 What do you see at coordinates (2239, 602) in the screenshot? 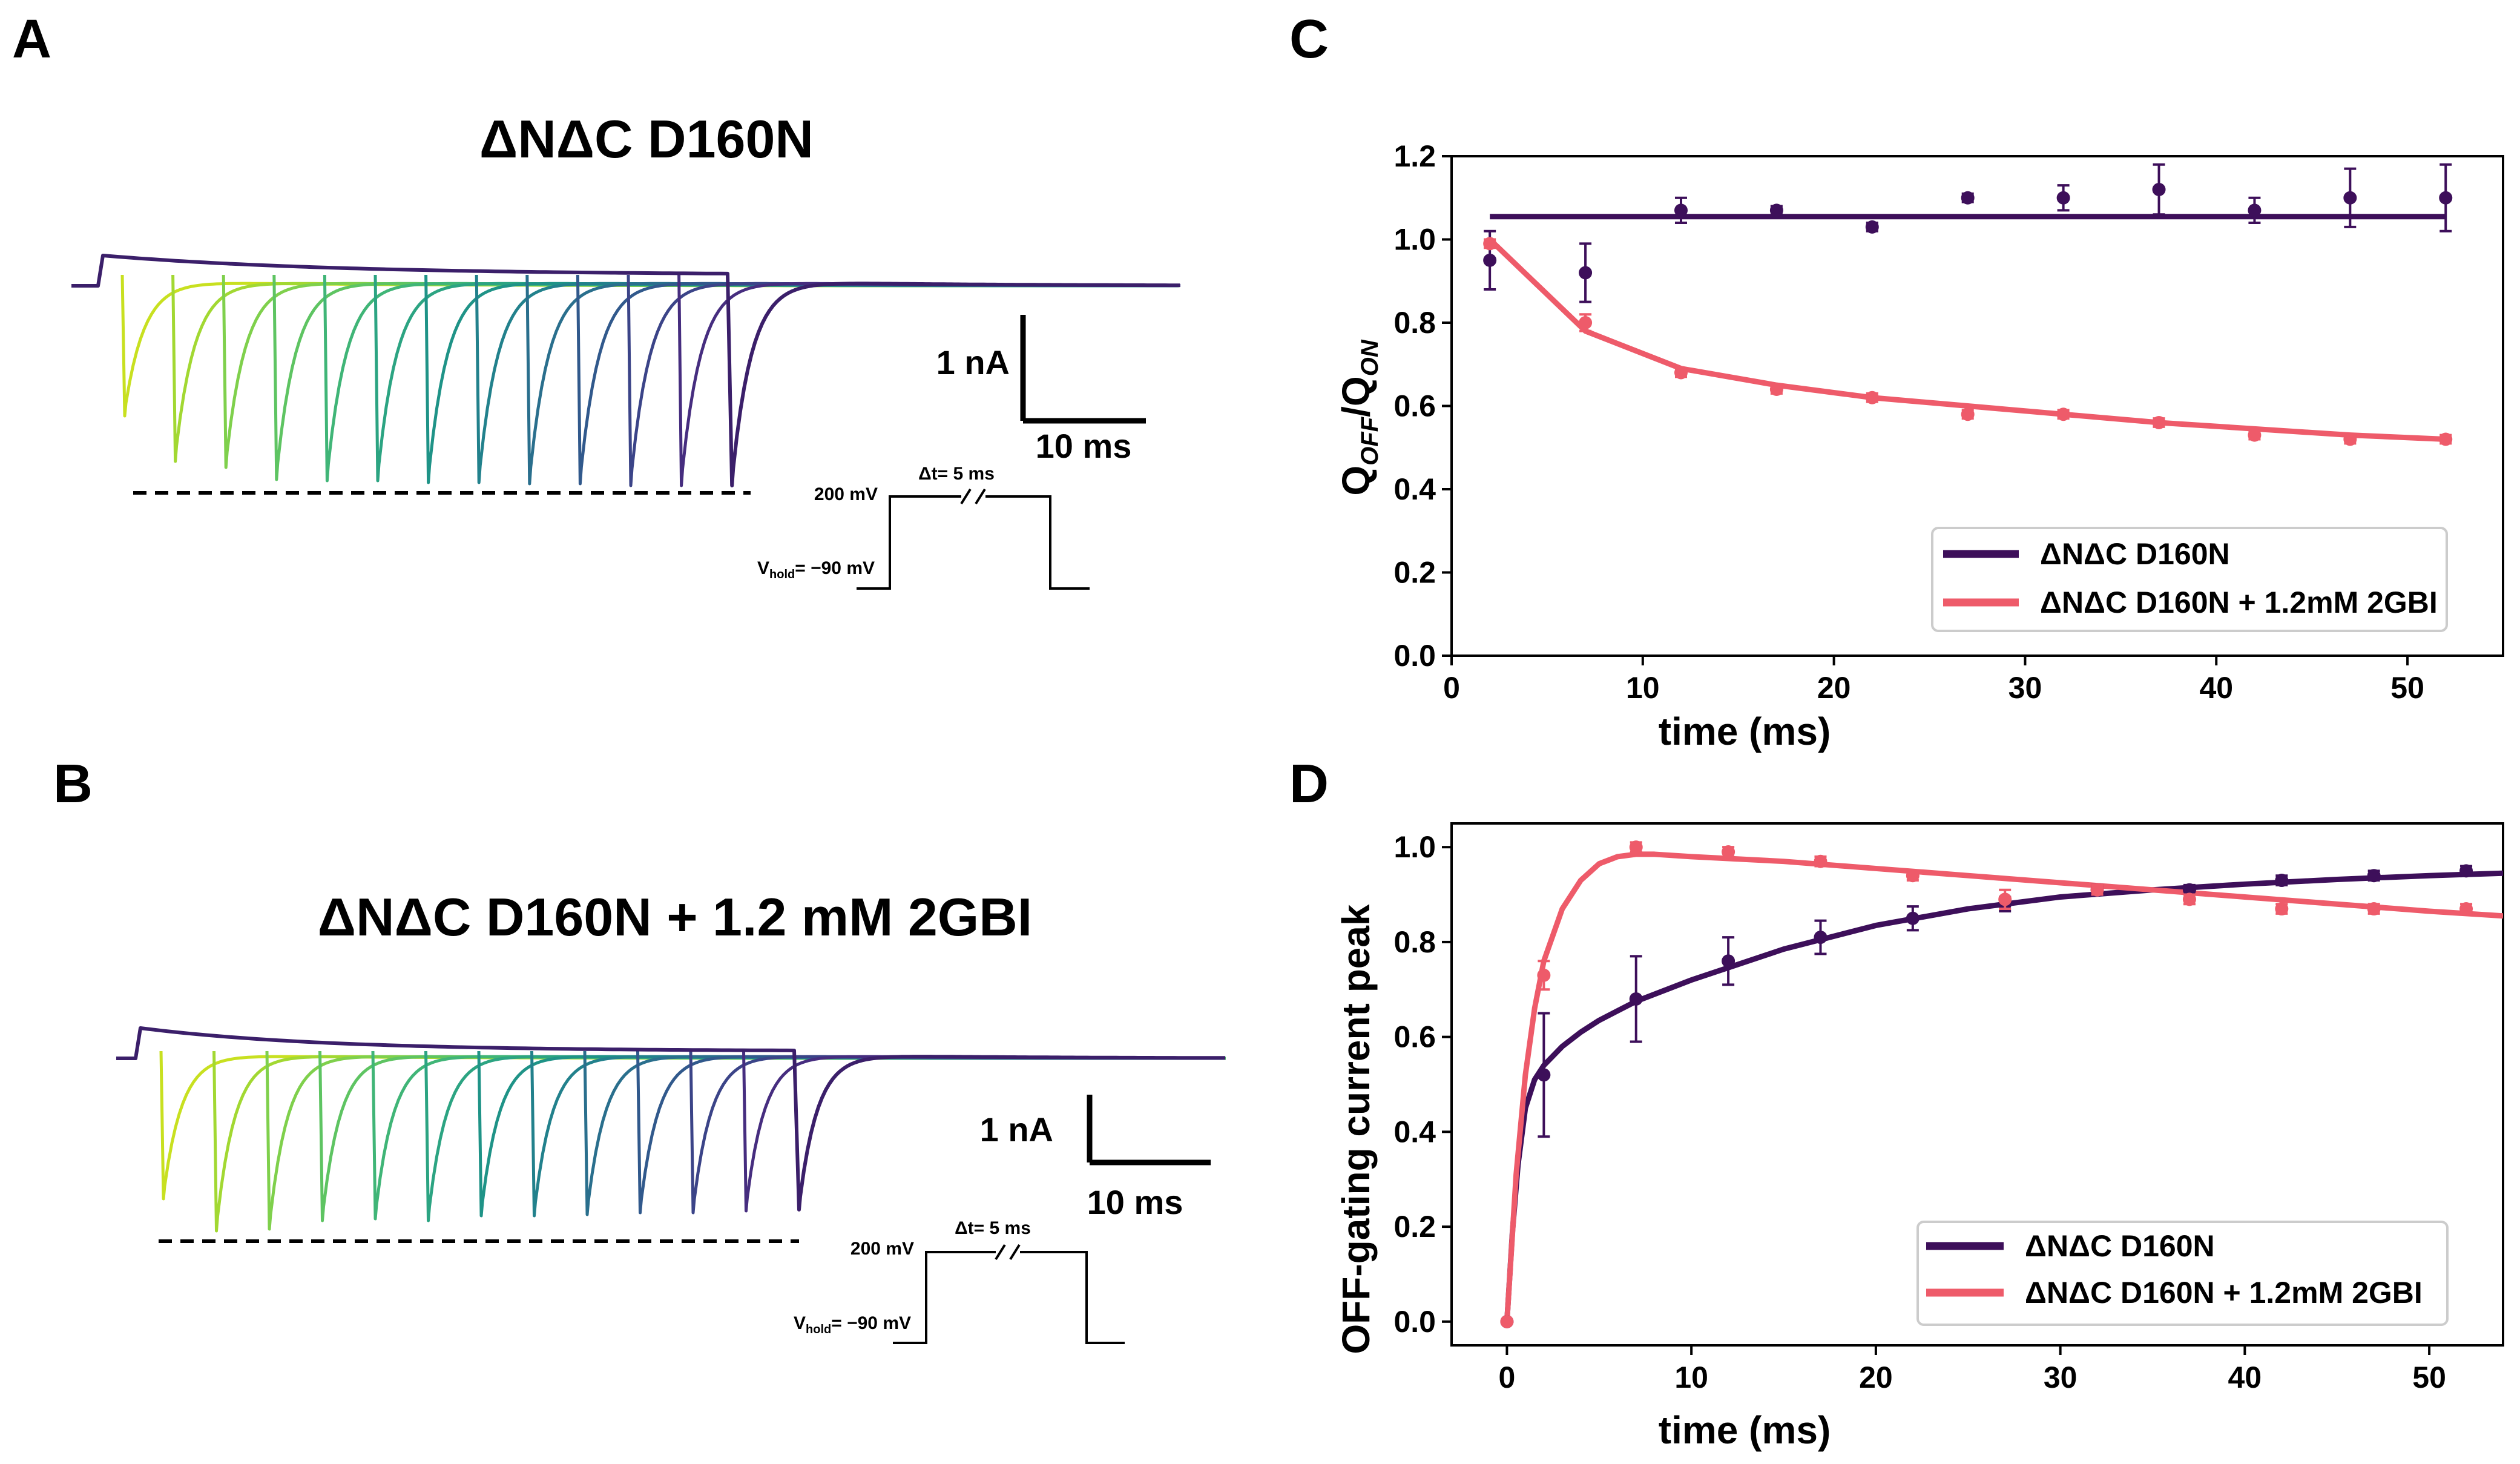
I see `panel-c-legend-entry-drug: ΔNΔC D160N + 1.2mM 2GBI` at bounding box center [2239, 602].